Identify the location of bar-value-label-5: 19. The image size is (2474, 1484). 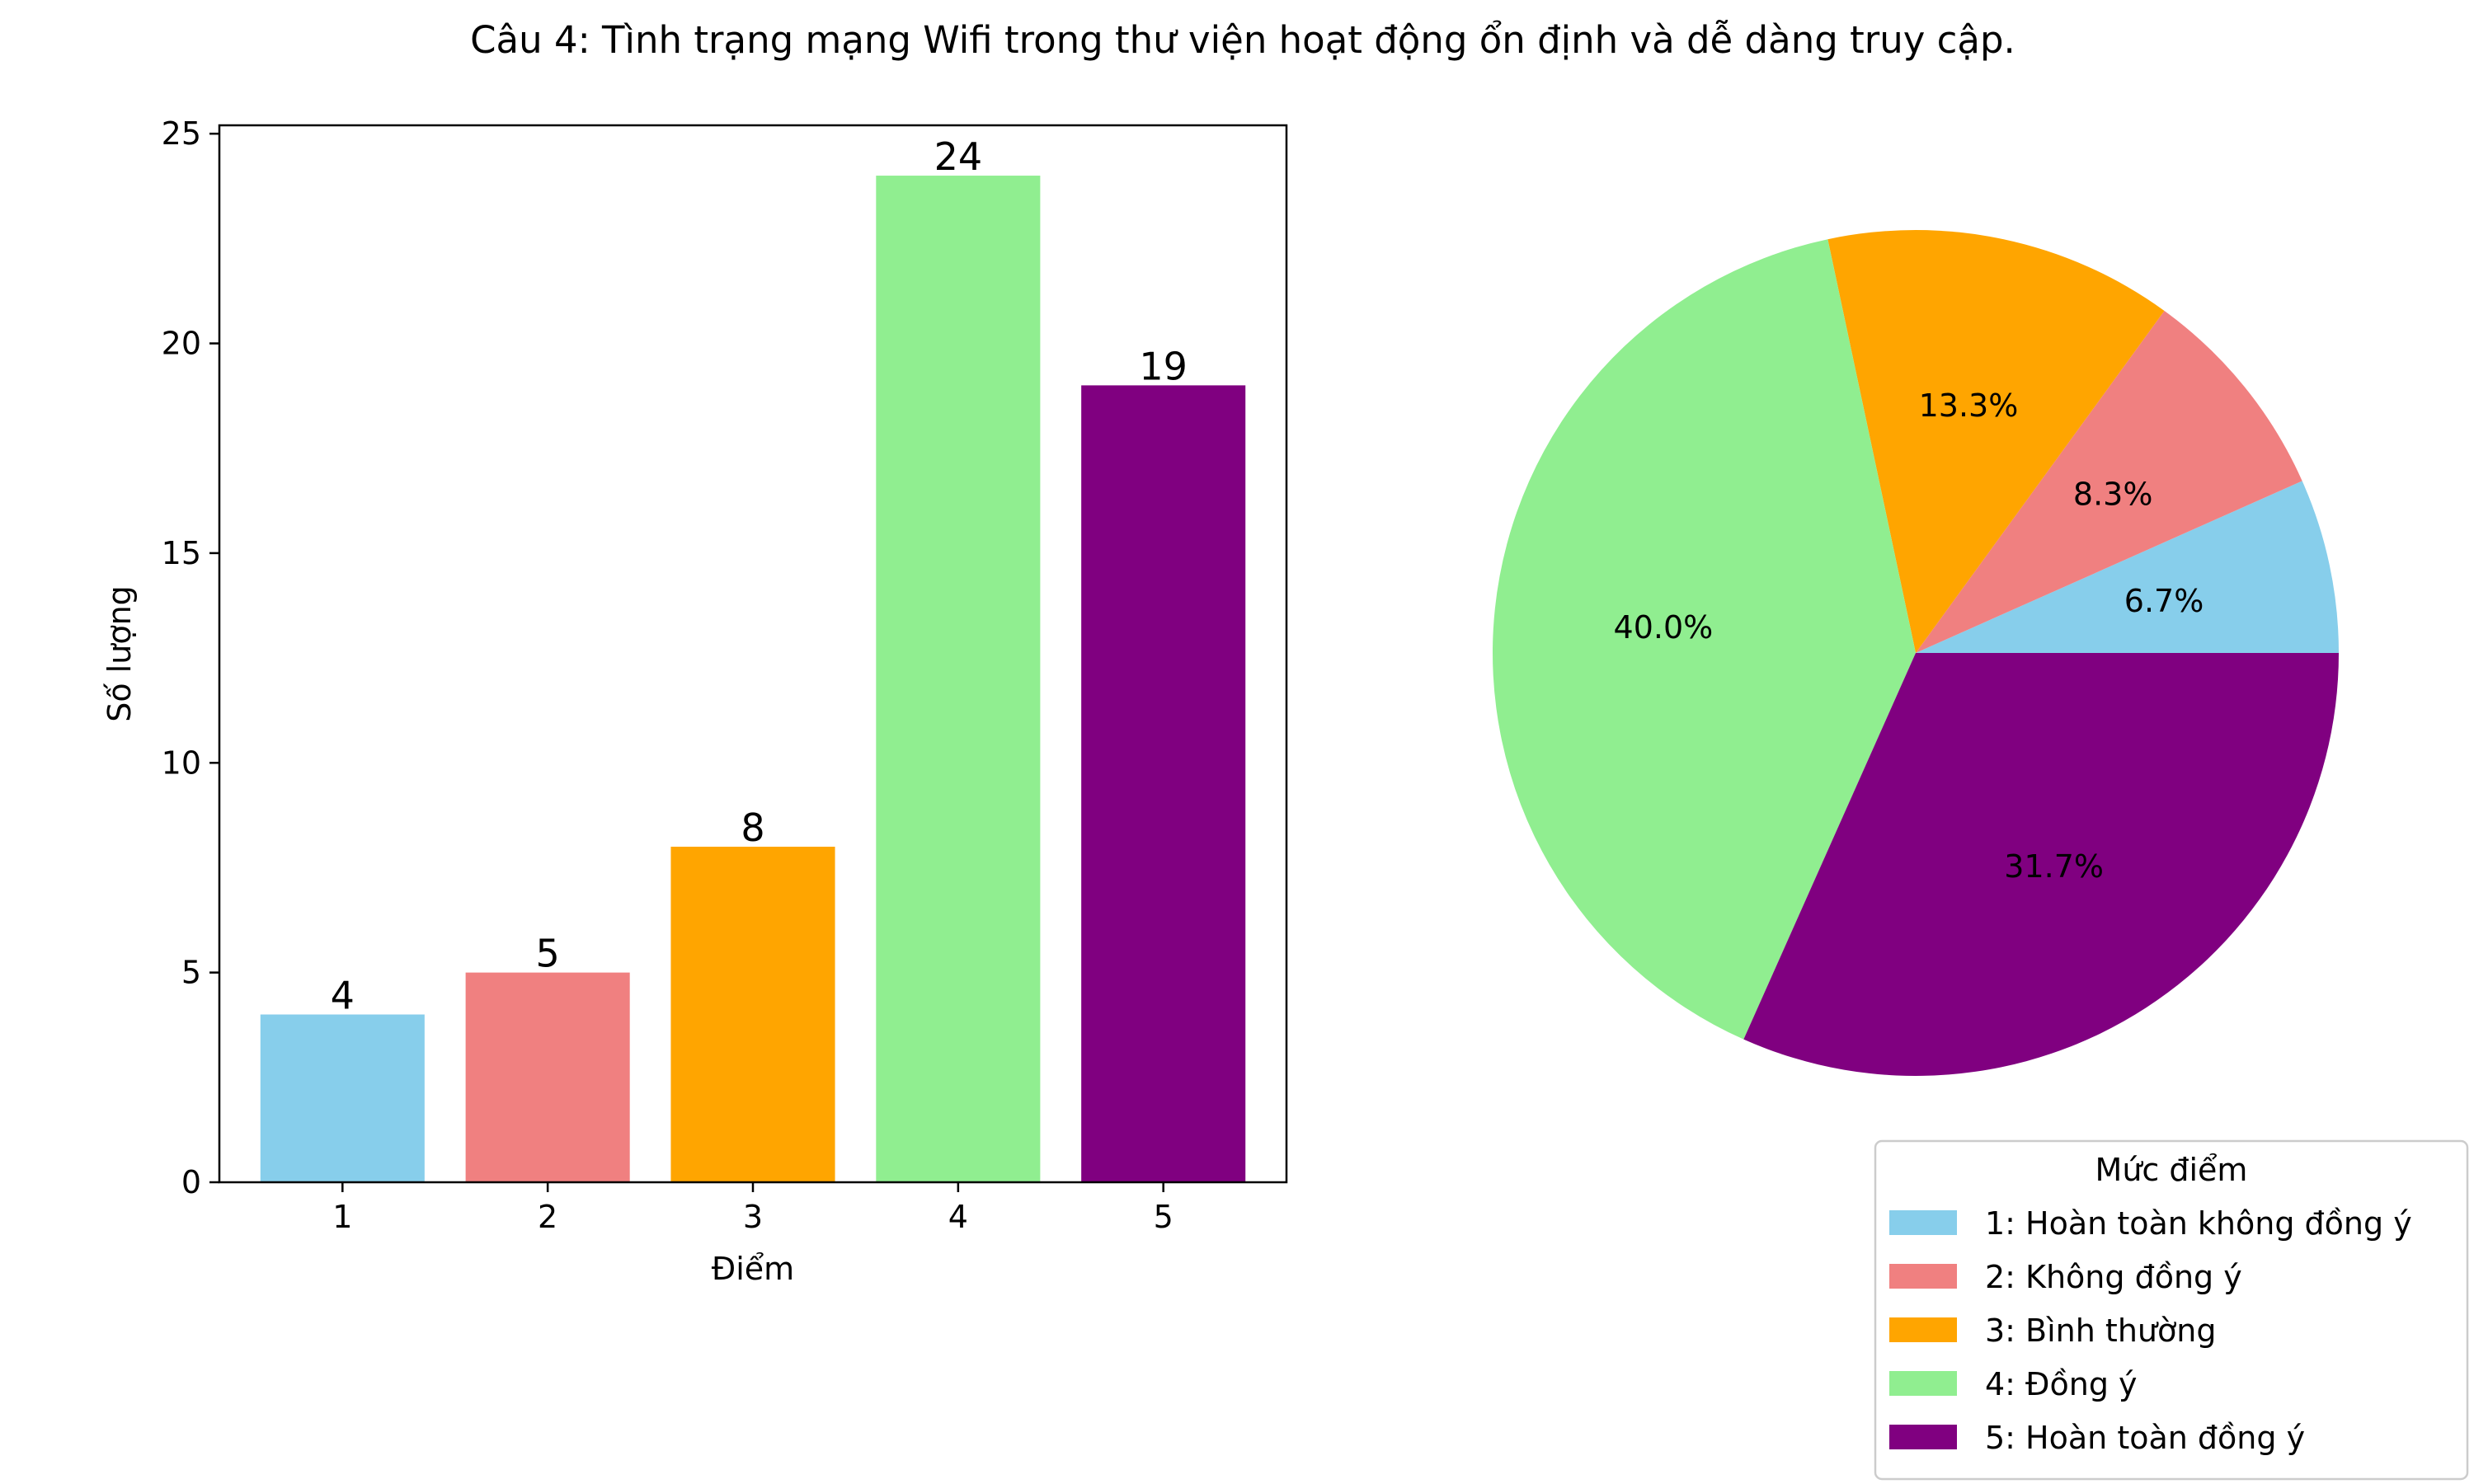
(1163, 366).